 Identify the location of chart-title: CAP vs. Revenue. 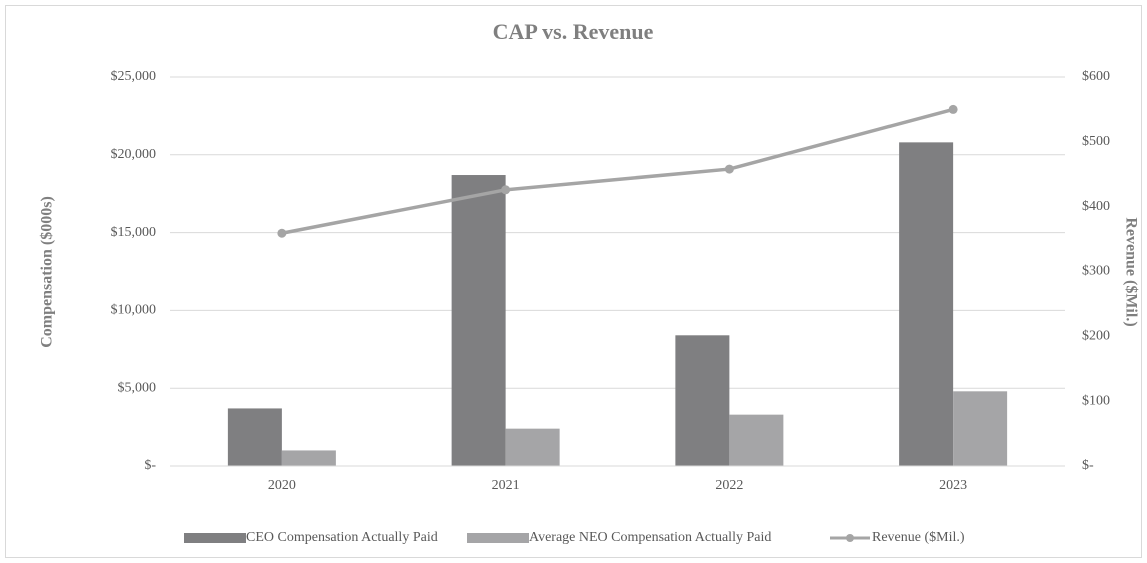
(573, 31).